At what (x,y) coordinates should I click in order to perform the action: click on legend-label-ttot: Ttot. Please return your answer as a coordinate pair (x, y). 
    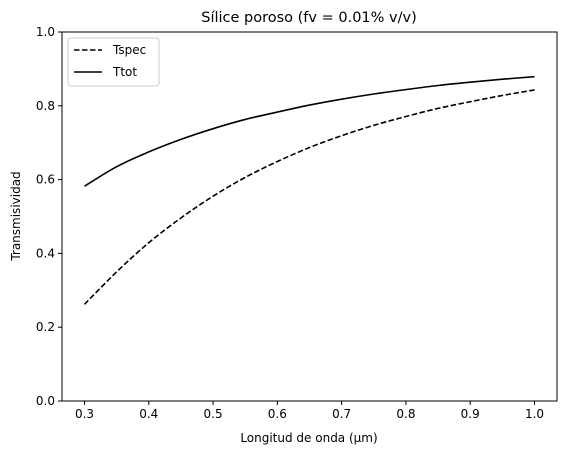
    Looking at the image, I should click on (124, 72).